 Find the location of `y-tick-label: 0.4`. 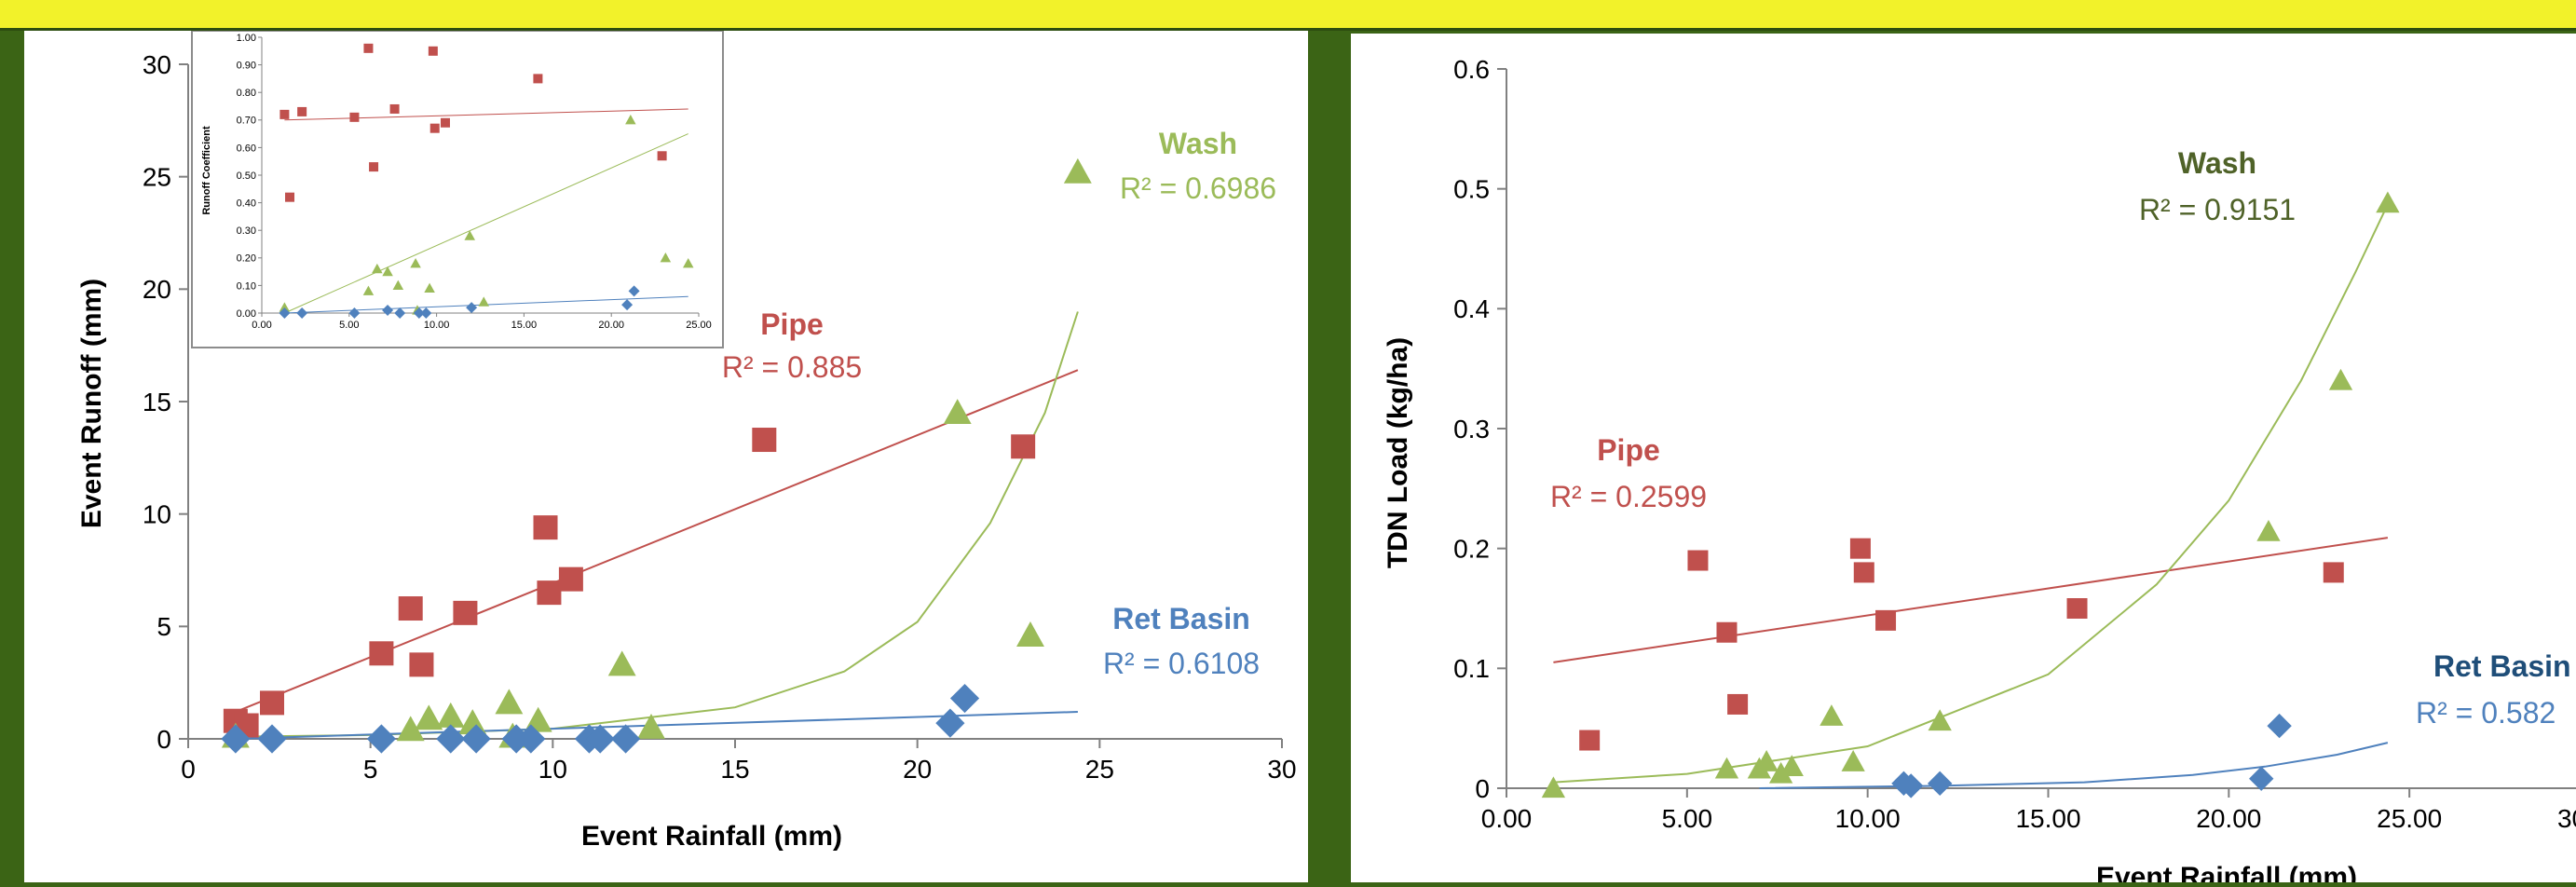

y-tick-label: 0.4 is located at coordinates (1472, 308).